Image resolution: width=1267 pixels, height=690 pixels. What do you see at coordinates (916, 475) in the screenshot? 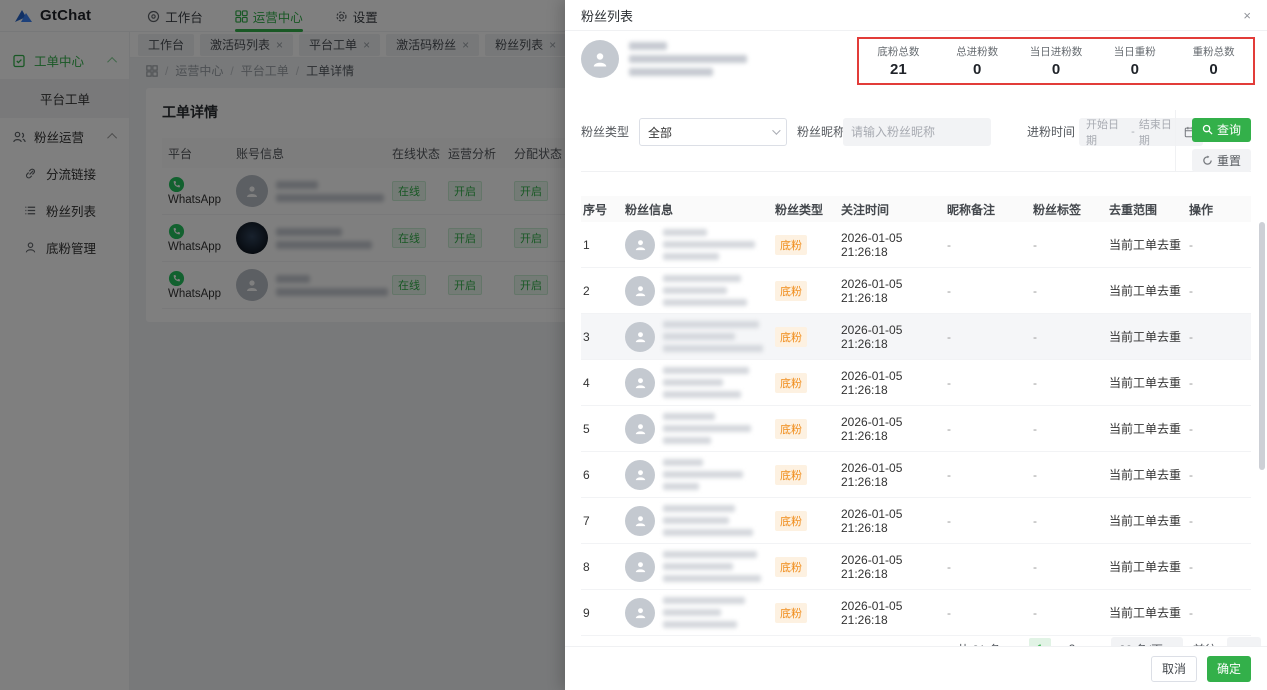
I see `table-row: 6 底粉 2026-01-05 21:26:18 - - 当前工单去重 -` at bounding box center [916, 475].